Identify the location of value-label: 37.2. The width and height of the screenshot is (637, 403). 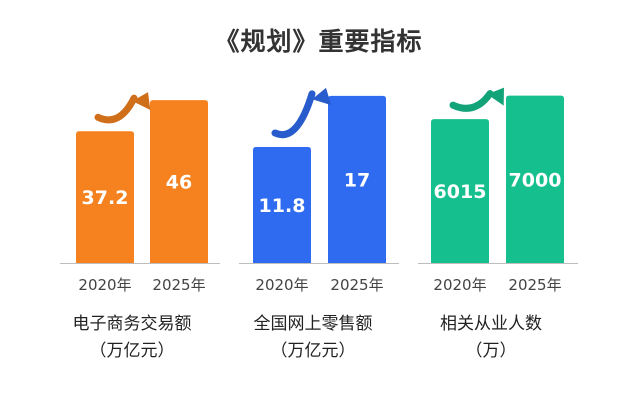
(105, 198).